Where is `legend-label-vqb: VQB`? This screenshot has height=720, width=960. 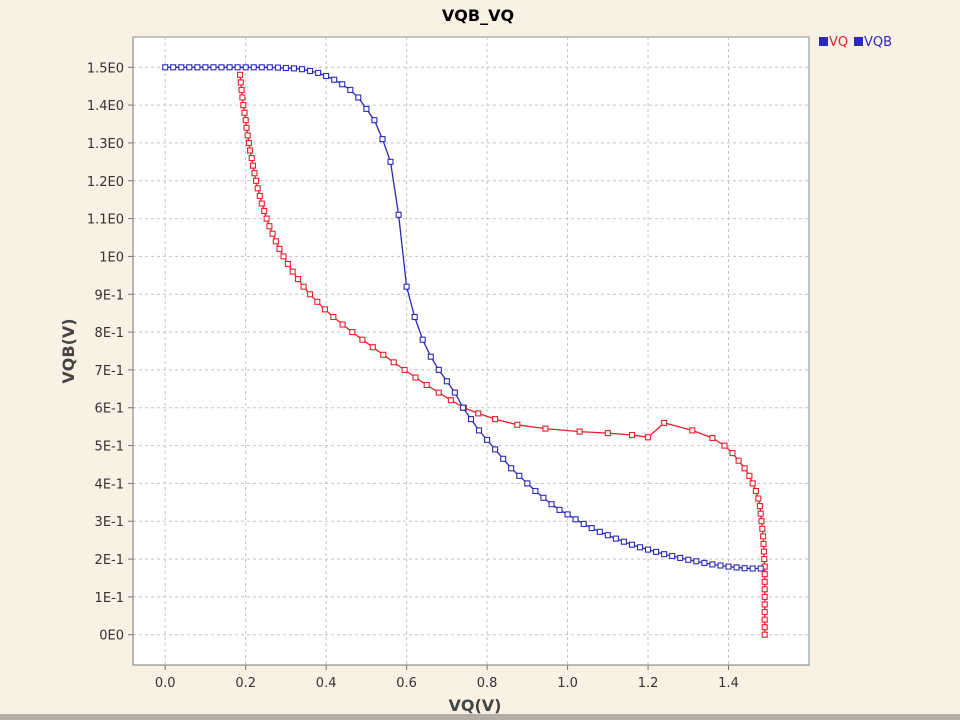
legend-label-vqb: VQB is located at coordinates (878, 42).